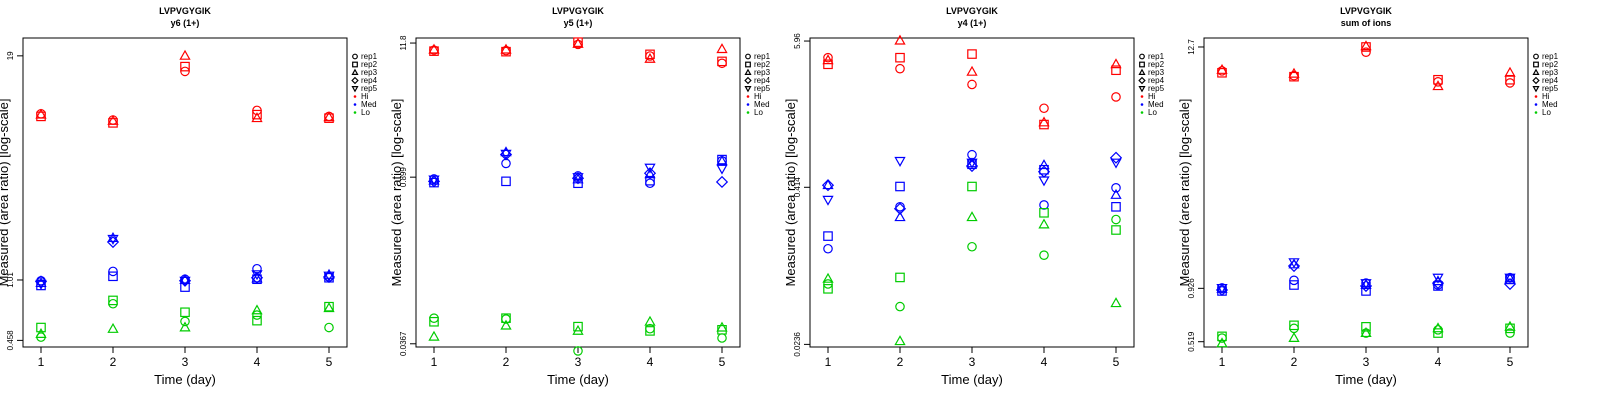 The height and width of the screenshot is (400, 1600). Describe the element at coordinates (1550, 72) in the screenshot. I see `legend-label-rep3: rep3` at that location.